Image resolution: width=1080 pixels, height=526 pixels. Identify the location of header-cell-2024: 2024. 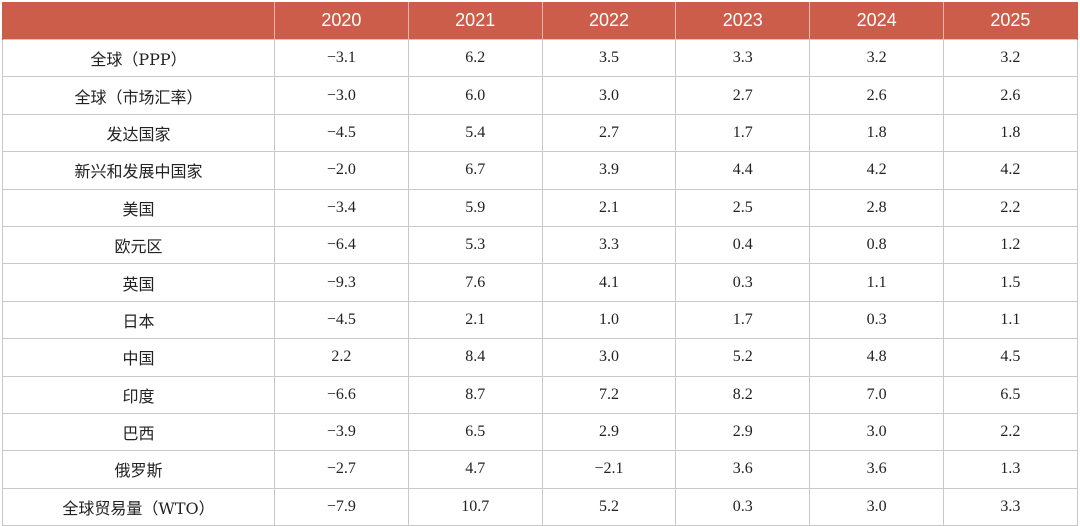
(876, 21).